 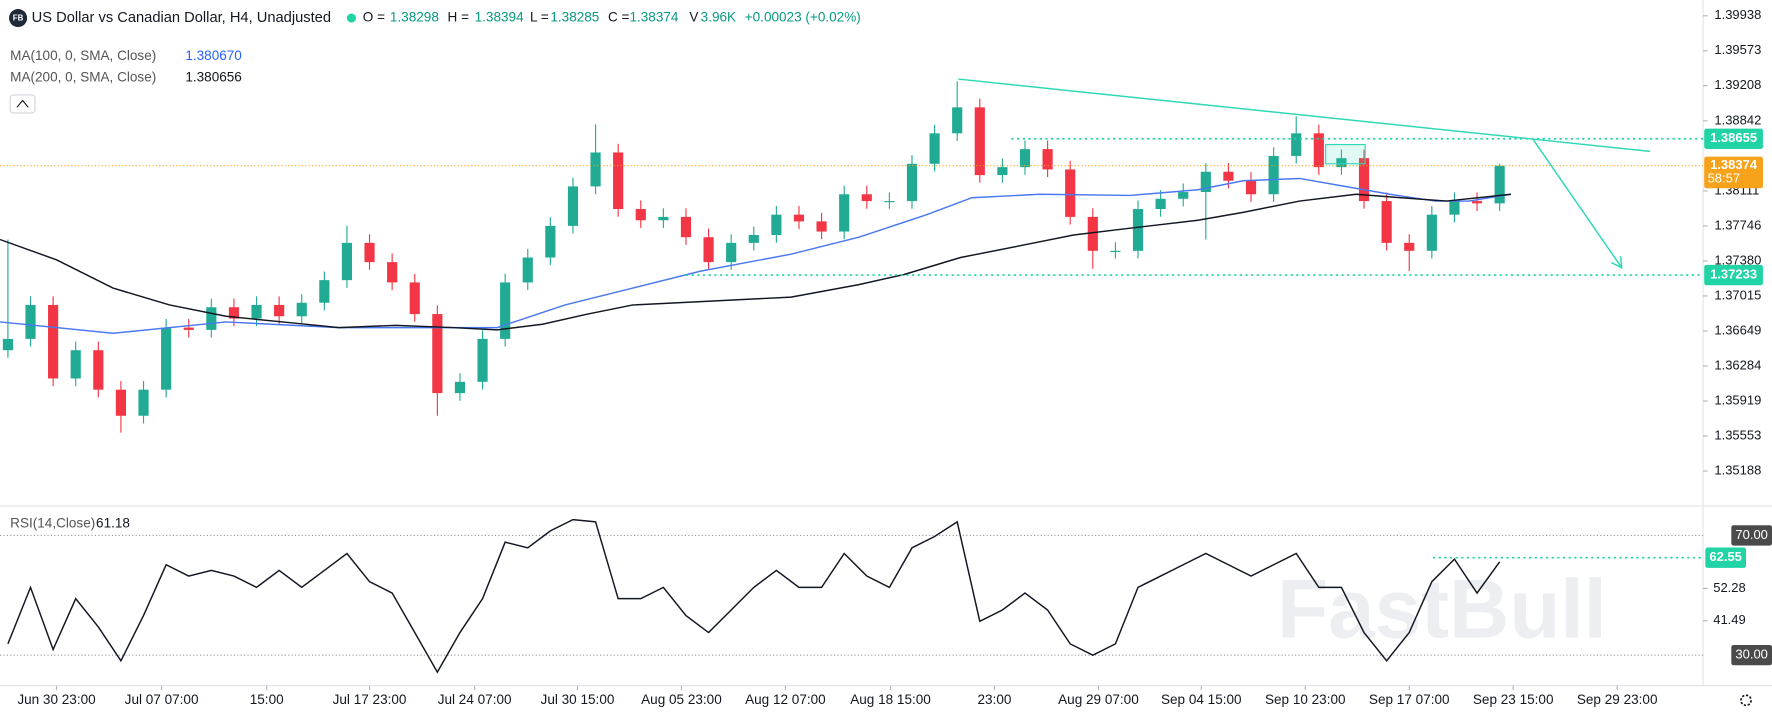 I want to click on y-tick-label: 1.39208, so click(x=1737, y=84).